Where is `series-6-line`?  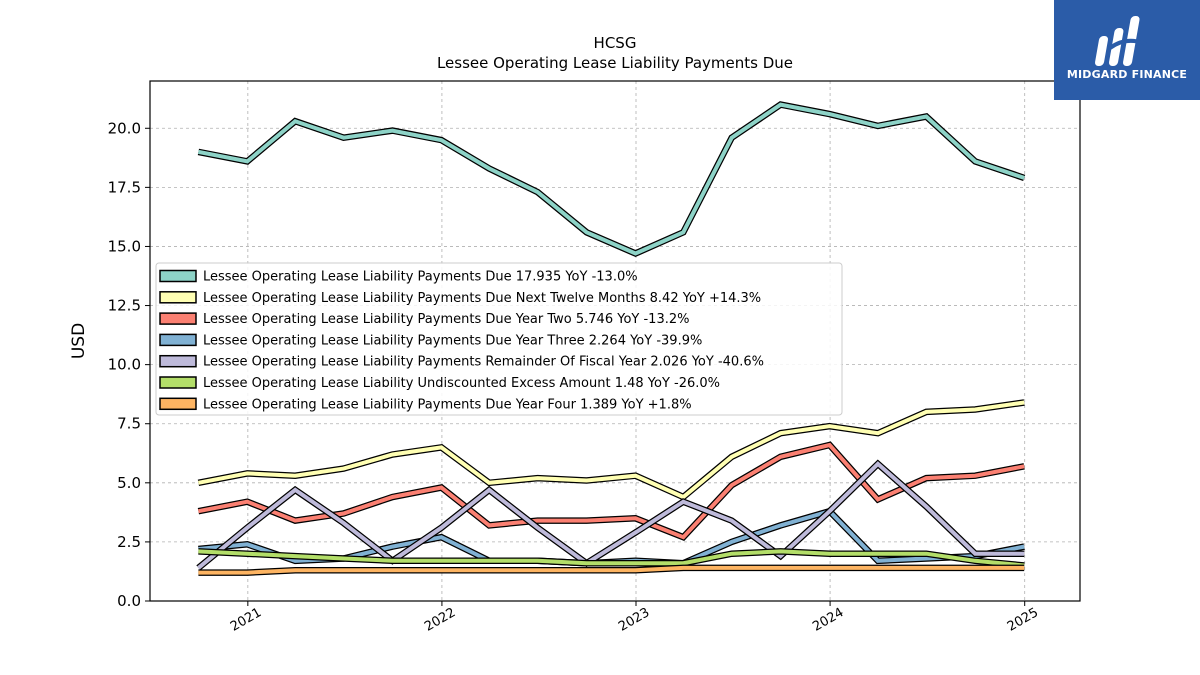
series-6-line is located at coordinates (611, 570).